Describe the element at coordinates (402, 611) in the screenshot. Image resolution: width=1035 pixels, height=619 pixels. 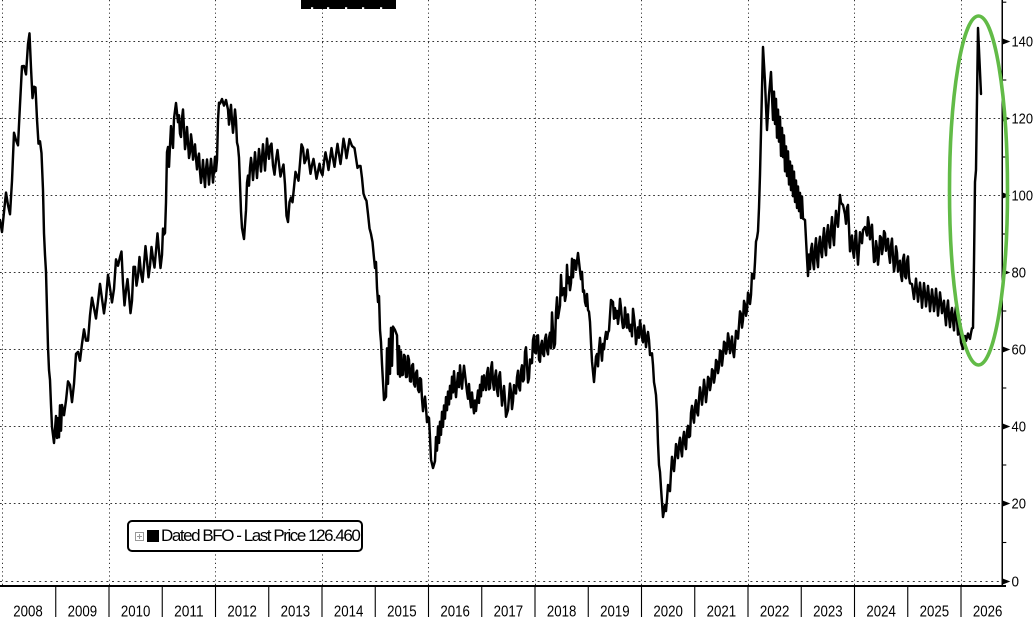
I see `svg-text: 2015` at that location.